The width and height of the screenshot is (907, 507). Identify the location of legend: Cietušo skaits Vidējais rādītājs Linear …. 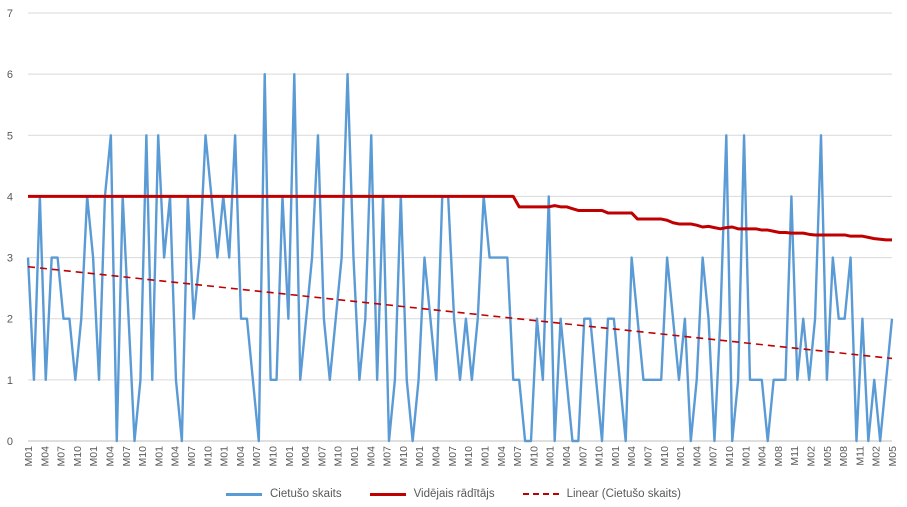
(453, 494).